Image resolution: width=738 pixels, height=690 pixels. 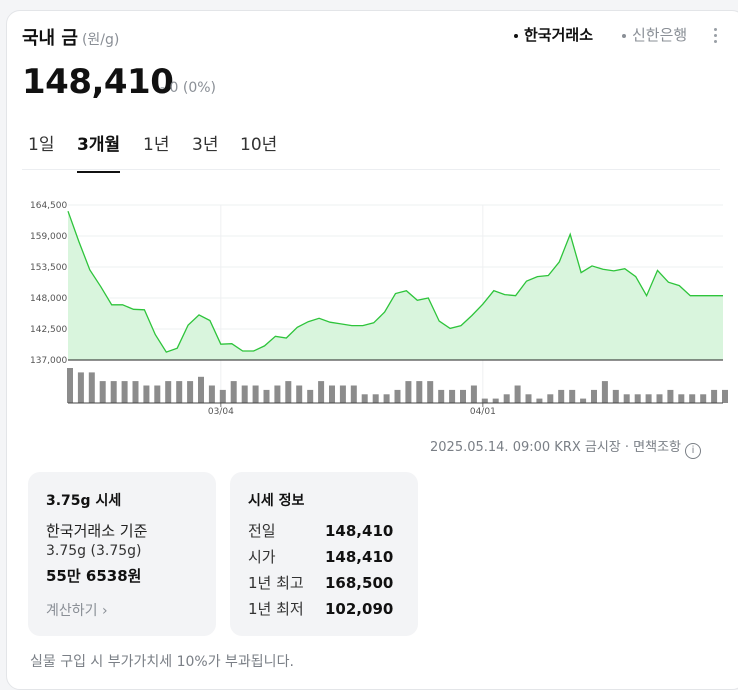 What do you see at coordinates (221, 412) in the screenshot?
I see `x-tick-label: 03/04` at bounding box center [221, 412].